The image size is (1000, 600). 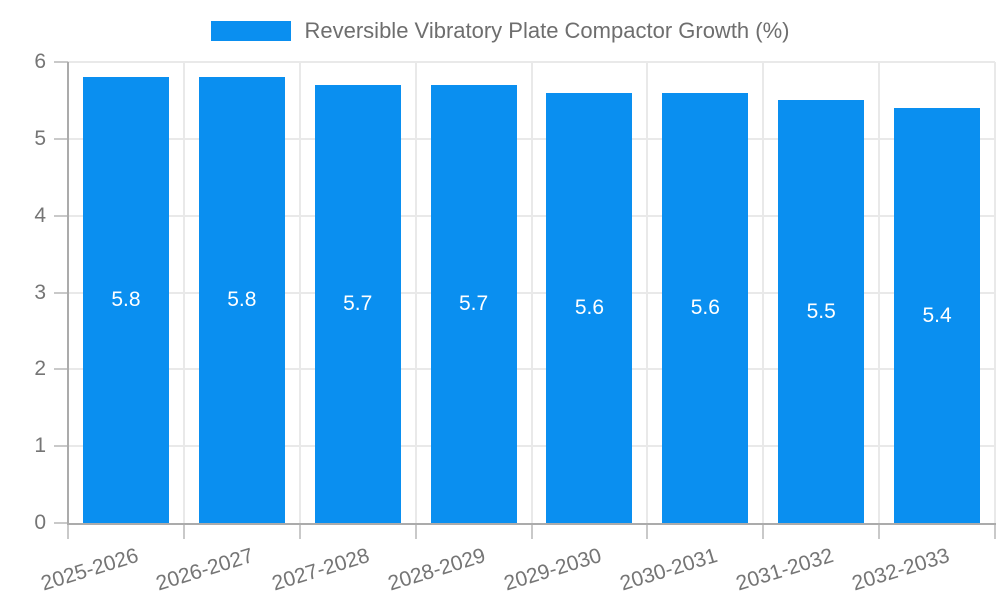 What do you see at coordinates (321, 570) in the screenshot?
I see `x-axis-tick-label: 2027-2028` at bounding box center [321, 570].